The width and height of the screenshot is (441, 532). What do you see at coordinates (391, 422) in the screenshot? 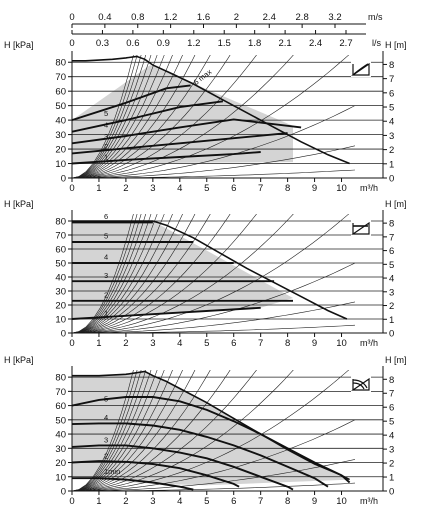
I see `y-tick-label-right: 5` at bounding box center [391, 422].